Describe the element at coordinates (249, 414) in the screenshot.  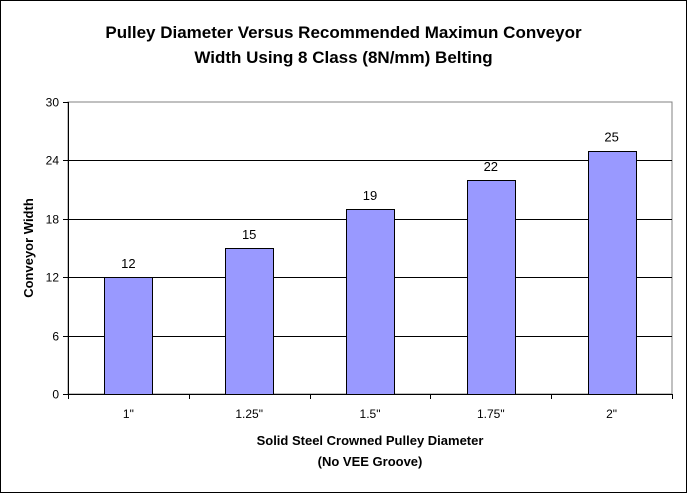
I see `x-tick-label: 1.25"` at that location.